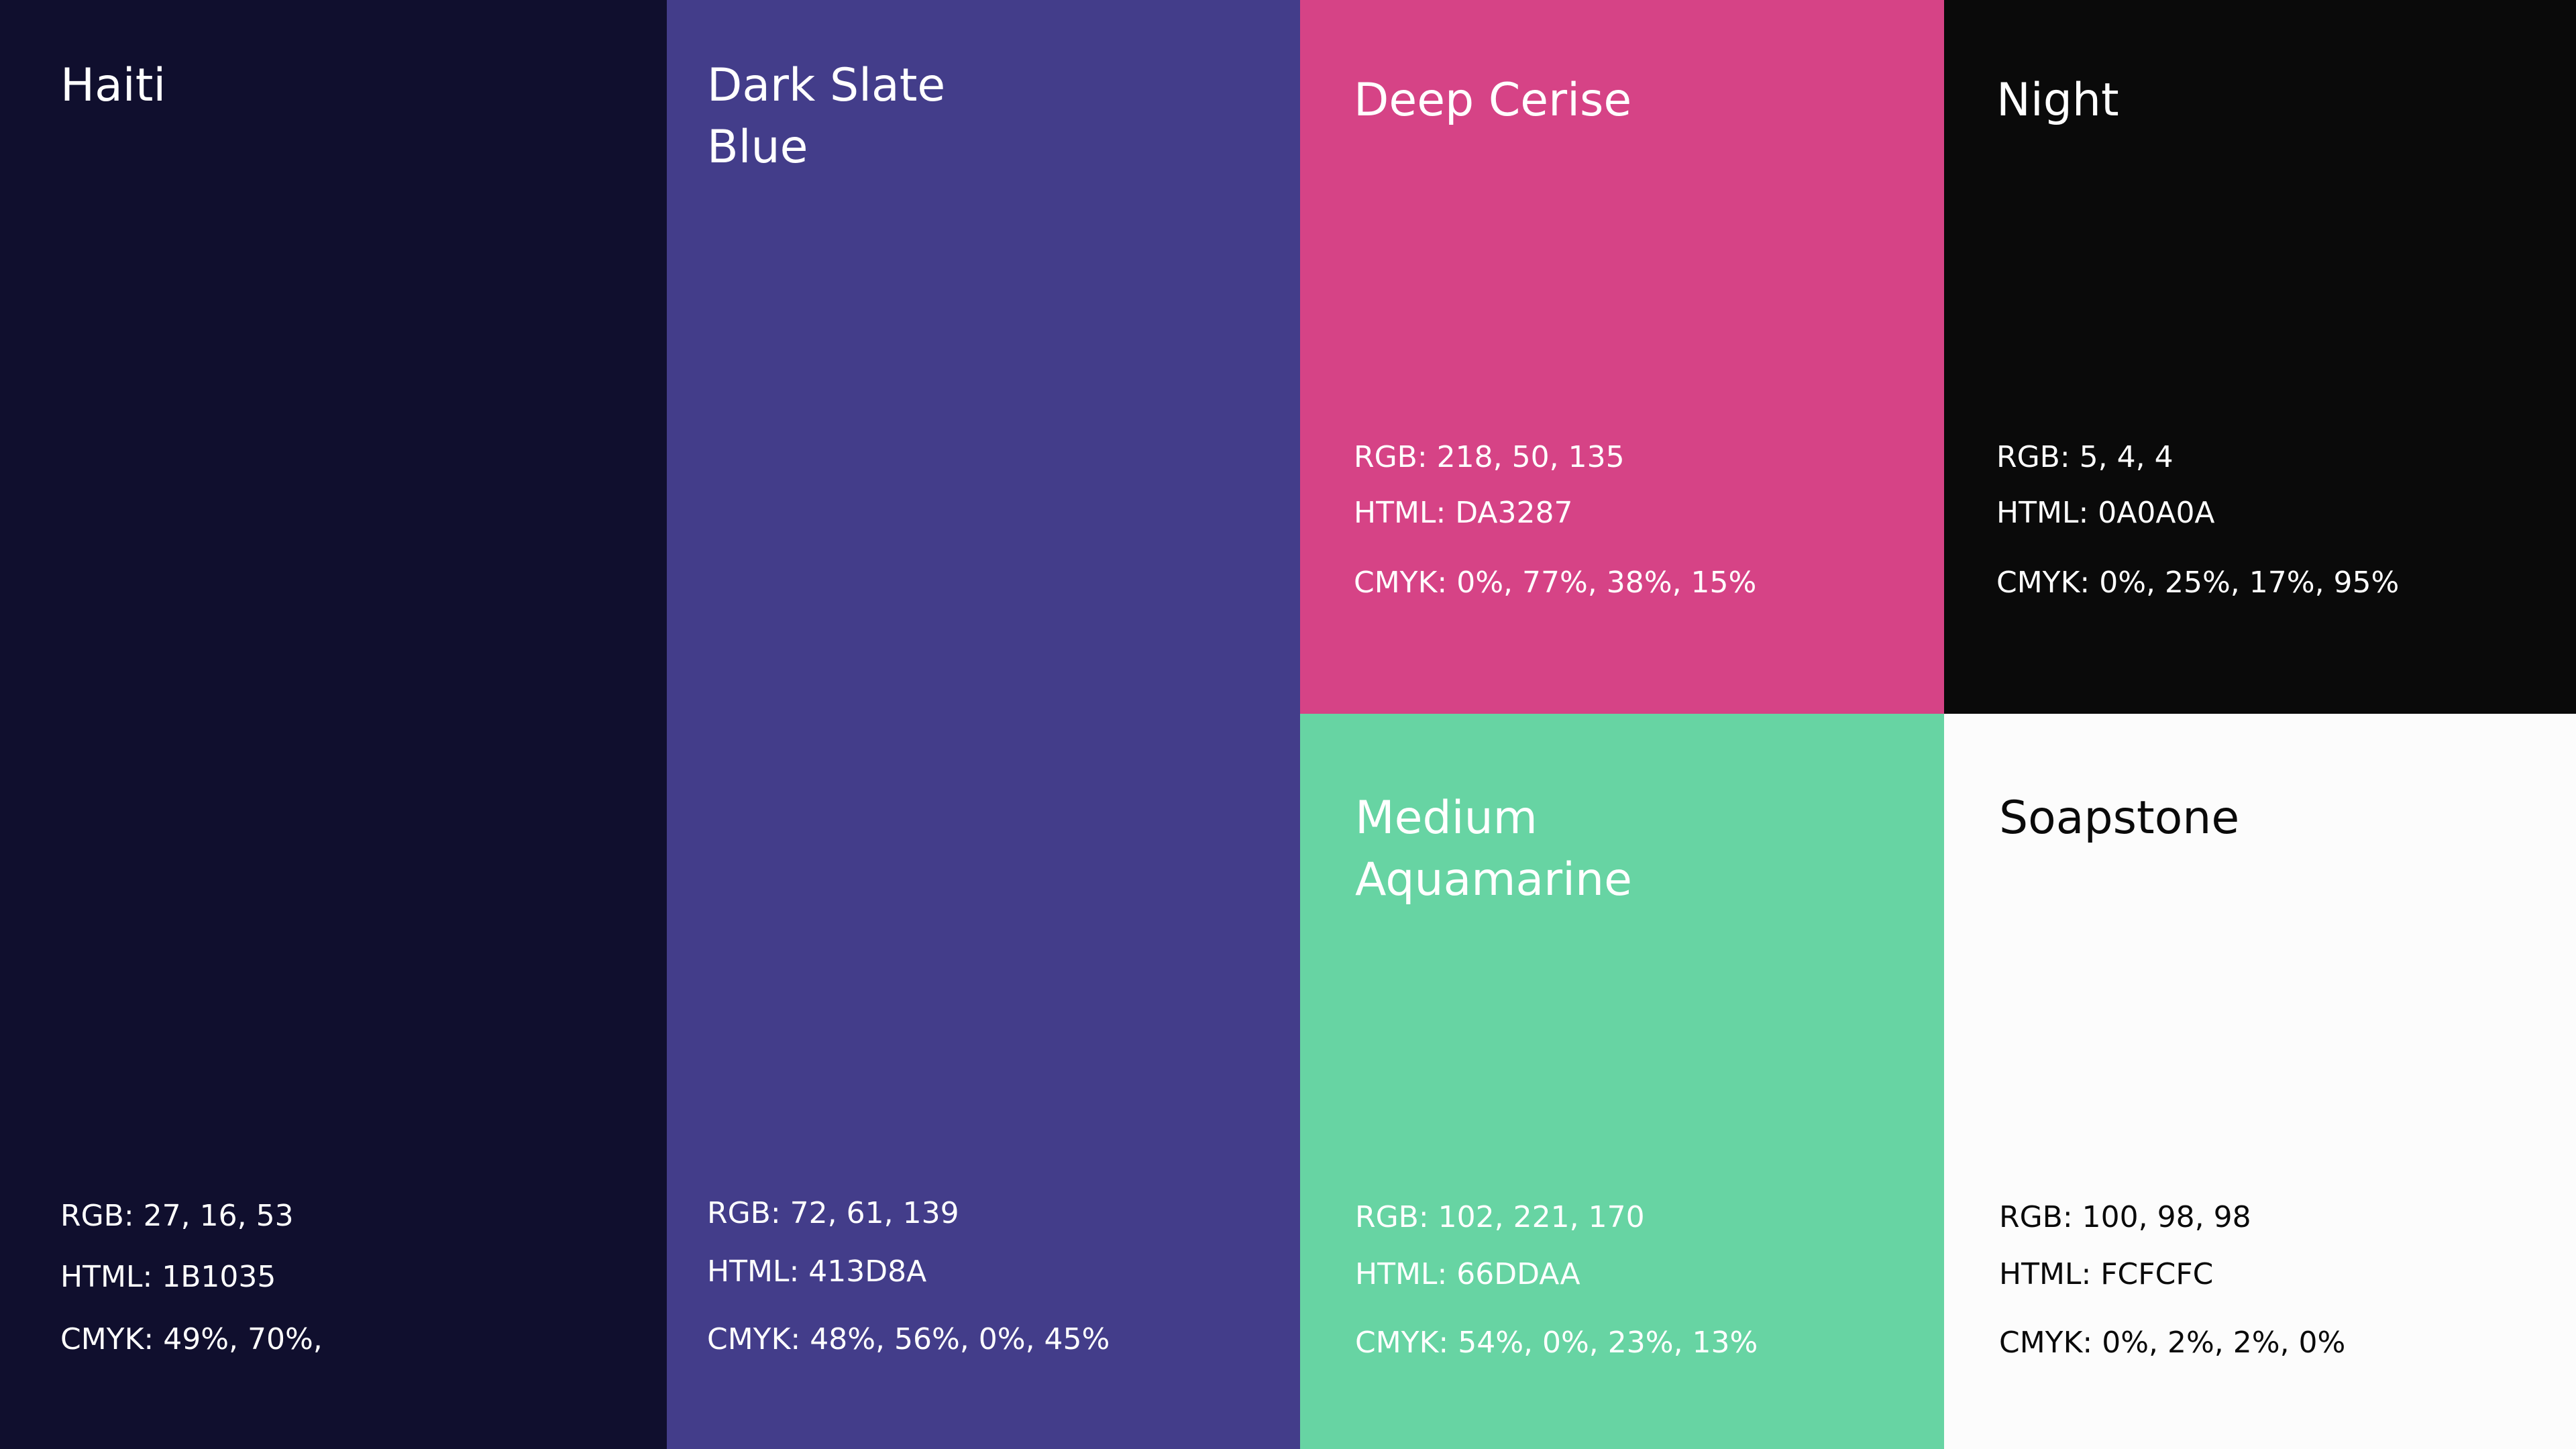  What do you see at coordinates (826, 116) in the screenshot?
I see `swatch-name: Dark Slate Blue` at bounding box center [826, 116].